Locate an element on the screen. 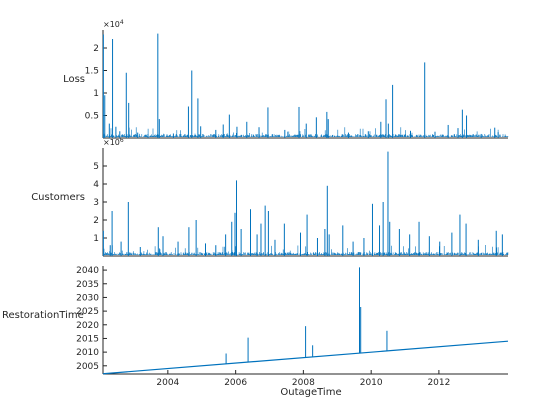 The image size is (560, 420). y-tick-label: 0.5 is located at coordinates (92, 117).